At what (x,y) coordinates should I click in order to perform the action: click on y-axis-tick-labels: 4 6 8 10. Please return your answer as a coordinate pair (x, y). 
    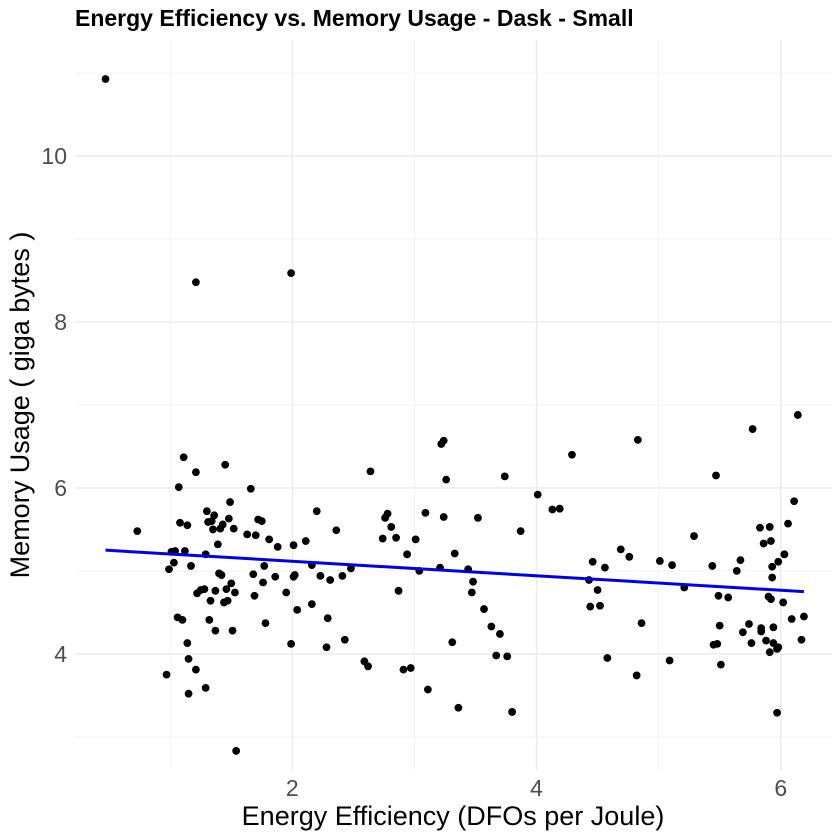
    Looking at the image, I should click on (54, 405).